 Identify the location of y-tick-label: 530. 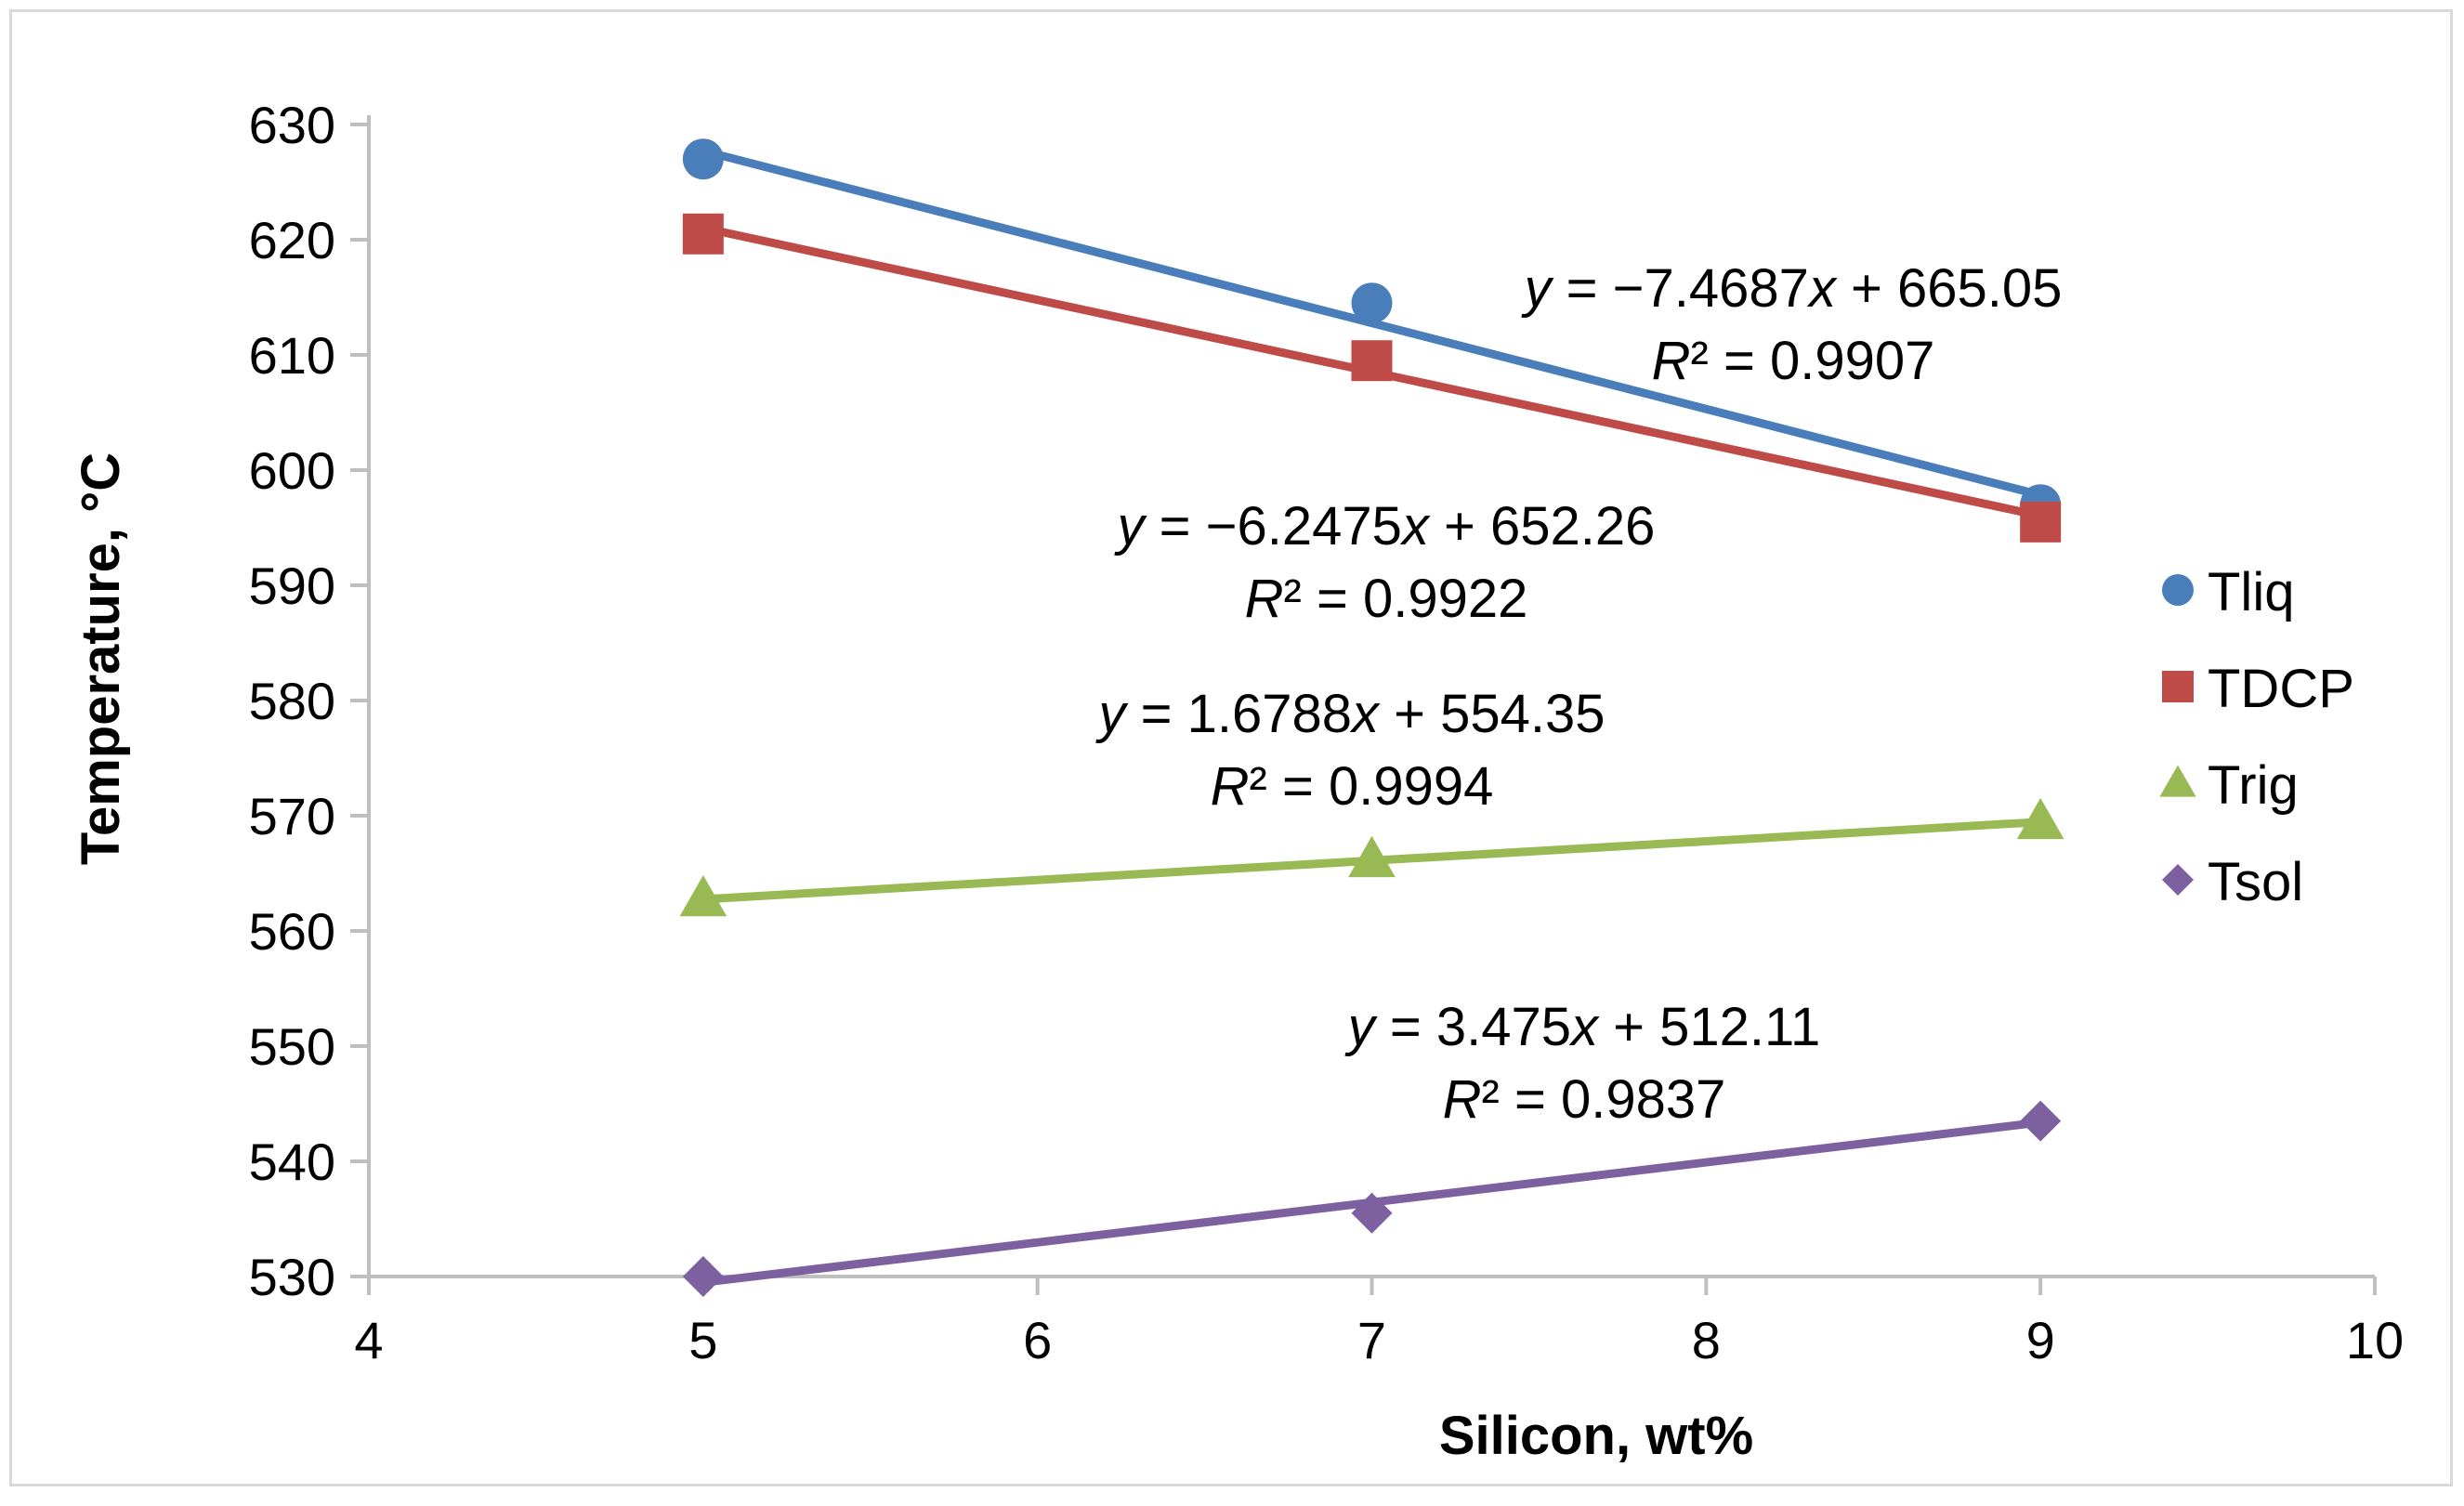
(292, 1277).